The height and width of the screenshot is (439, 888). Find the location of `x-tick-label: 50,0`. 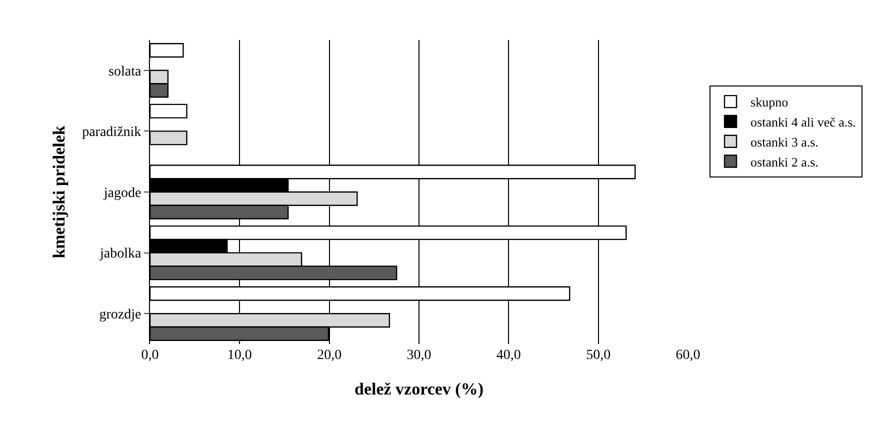

x-tick-label: 50,0 is located at coordinates (598, 355).